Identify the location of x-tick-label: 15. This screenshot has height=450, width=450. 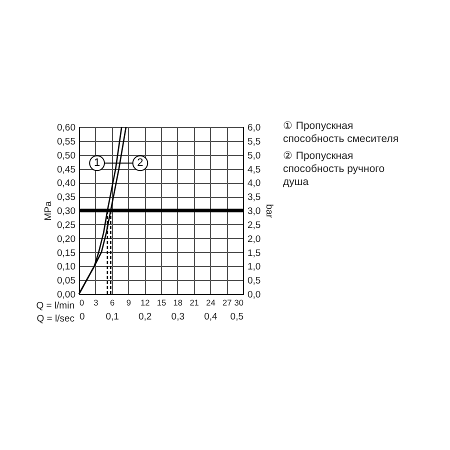
(161, 303).